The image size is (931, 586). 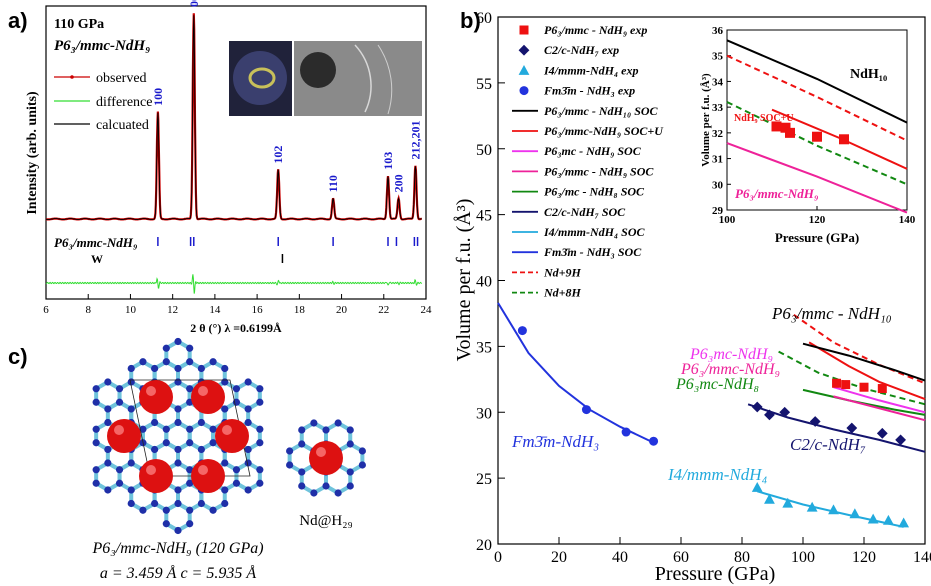 What do you see at coordinates (594, 192) in the screenshot?
I see `legend-label: P6₃/mc - NdH₈ SOC` at bounding box center [594, 192].